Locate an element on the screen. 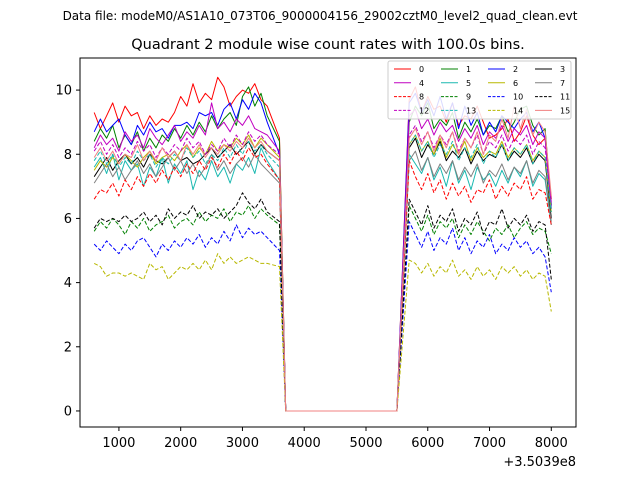  y-tick-label: 8 is located at coordinates (68, 155).